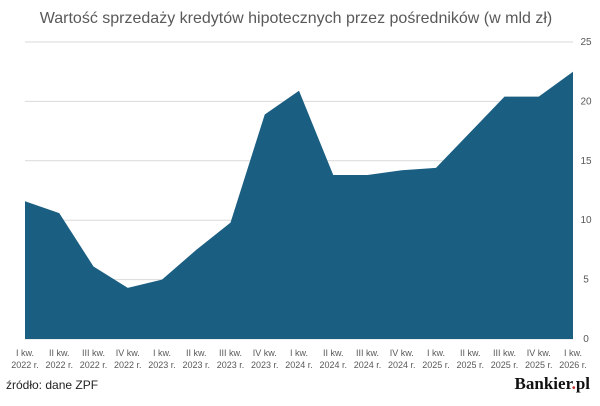 The image size is (600, 406). What do you see at coordinates (586, 42) in the screenshot?
I see `y-tick-label-25: 25` at bounding box center [586, 42].